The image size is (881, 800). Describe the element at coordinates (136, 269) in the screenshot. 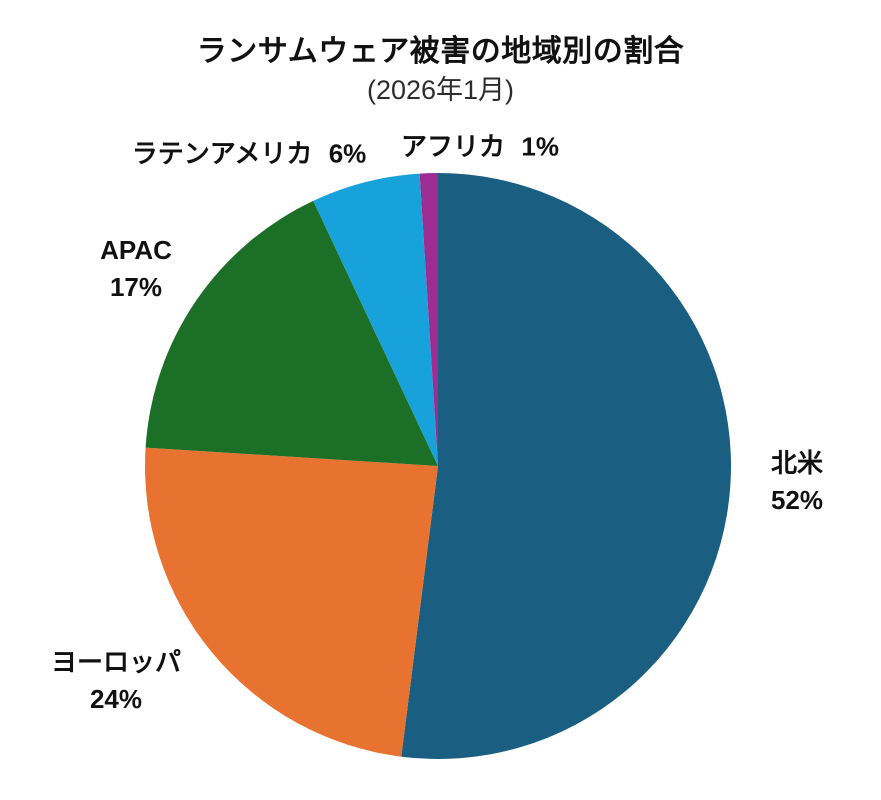

I see `label-apac: APAC 17%` at that location.